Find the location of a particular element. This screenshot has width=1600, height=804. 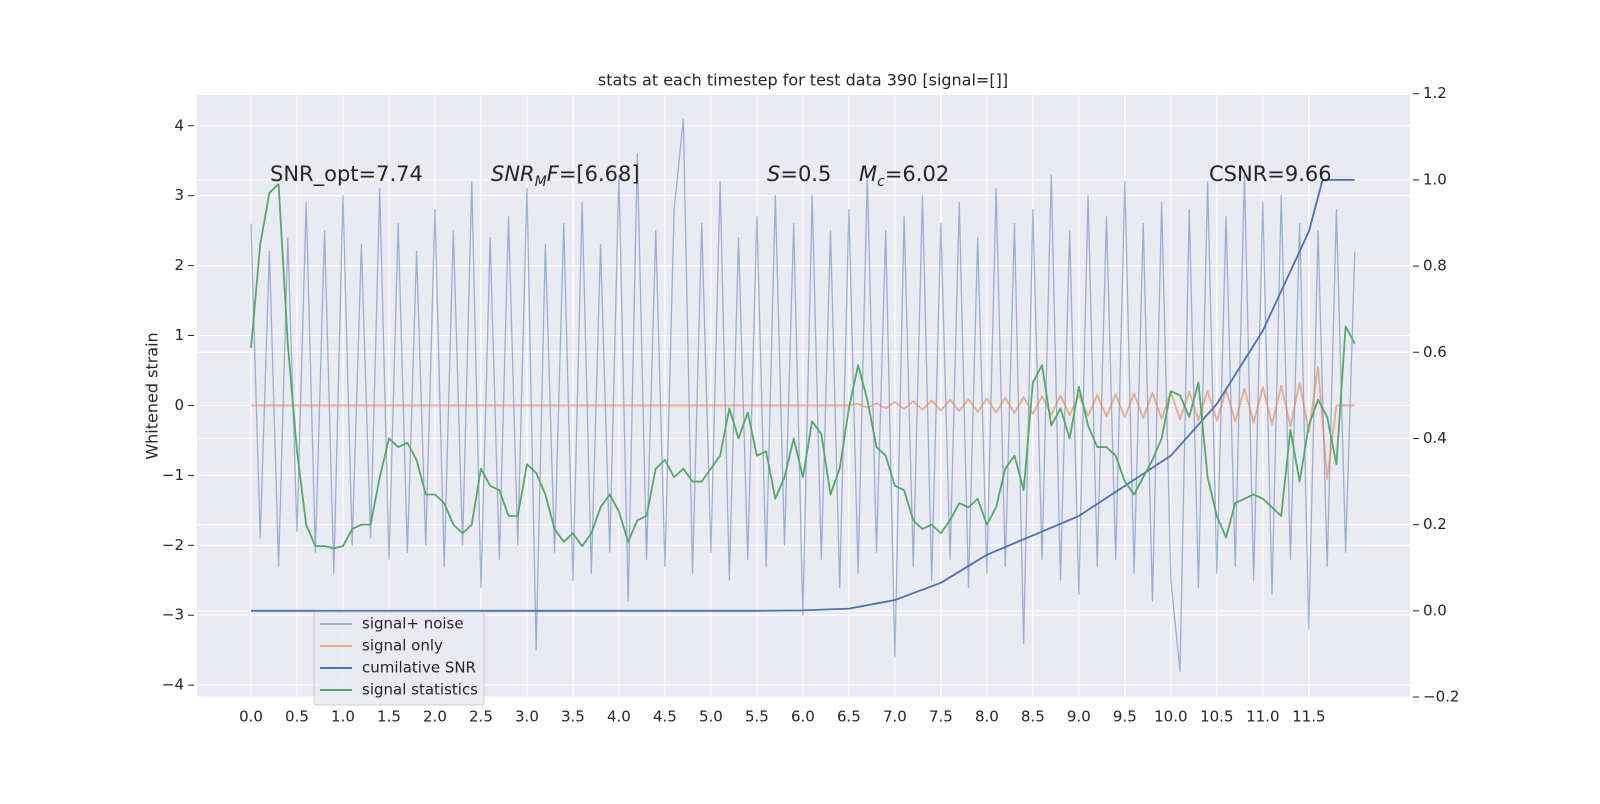

y-tick-label: 3 is located at coordinates (179, 195).